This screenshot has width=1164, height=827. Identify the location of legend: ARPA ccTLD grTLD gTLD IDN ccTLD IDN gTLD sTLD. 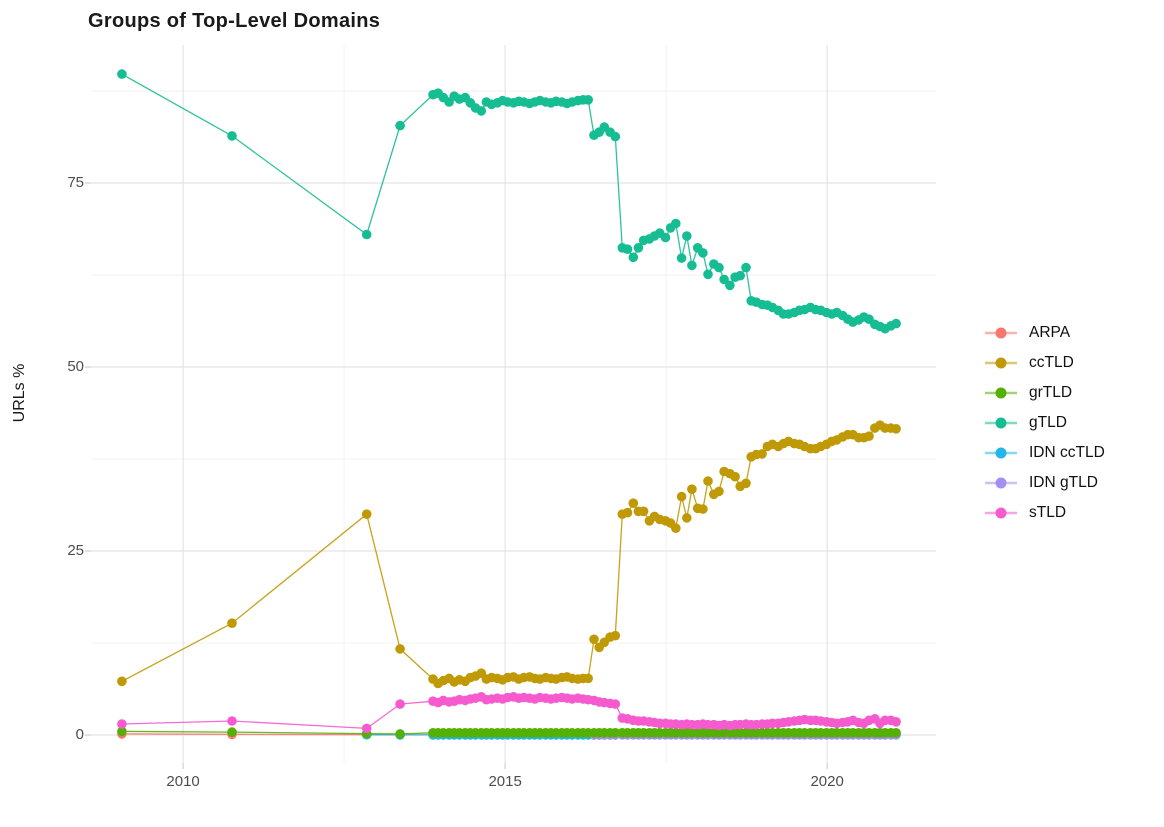
(1045, 423).